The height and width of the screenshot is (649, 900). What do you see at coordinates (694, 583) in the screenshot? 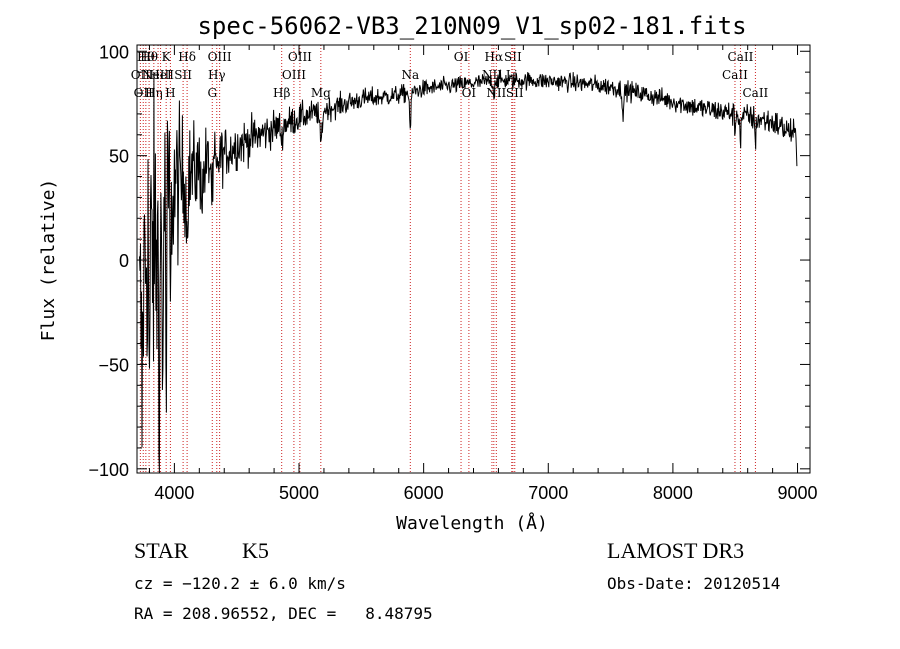
I see `observation-date: Obs-Date: 20120514` at bounding box center [694, 583].